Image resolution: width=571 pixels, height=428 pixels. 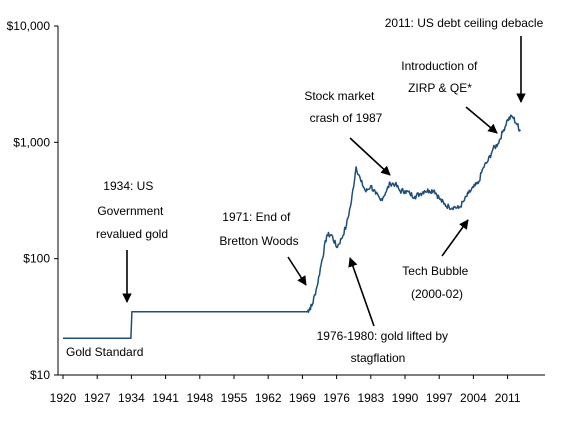 What do you see at coordinates (234, 398) in the screenshot?
I see `x-tick-label: 1955` at bounding box center [234, 398].